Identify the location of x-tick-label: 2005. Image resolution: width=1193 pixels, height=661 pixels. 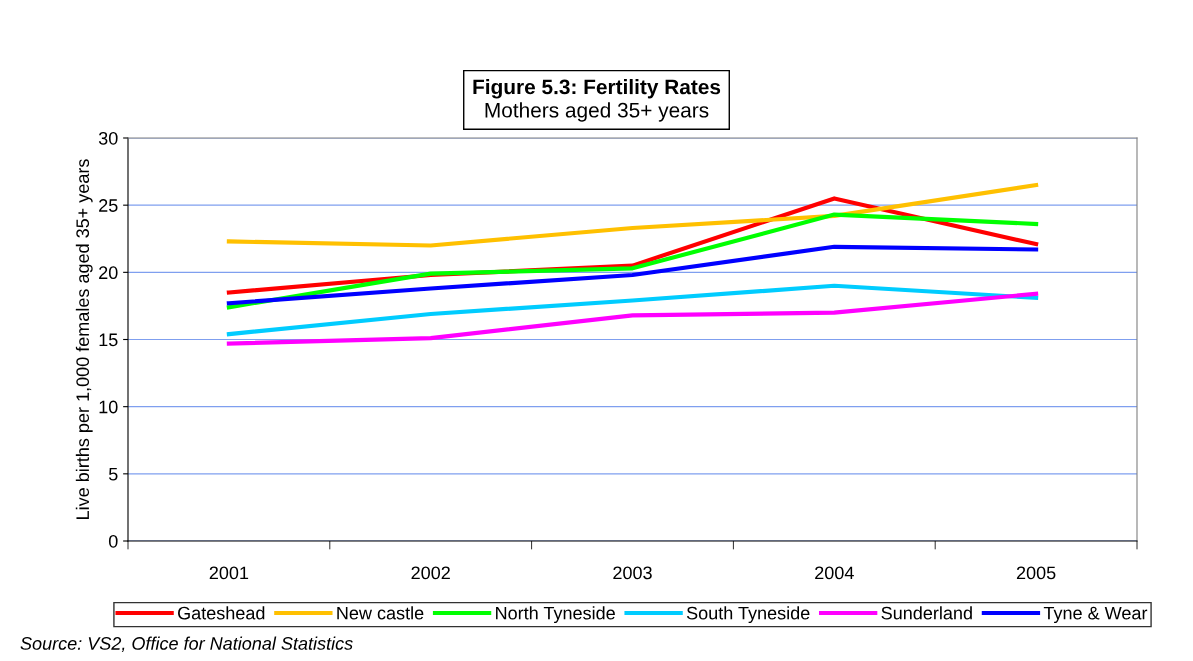
(1036, 573).